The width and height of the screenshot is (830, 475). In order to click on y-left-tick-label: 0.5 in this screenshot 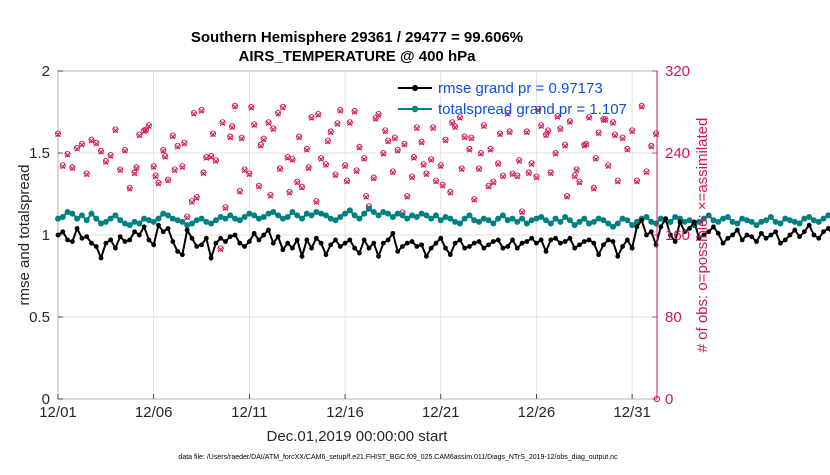, I will do `click(39, 317)`.